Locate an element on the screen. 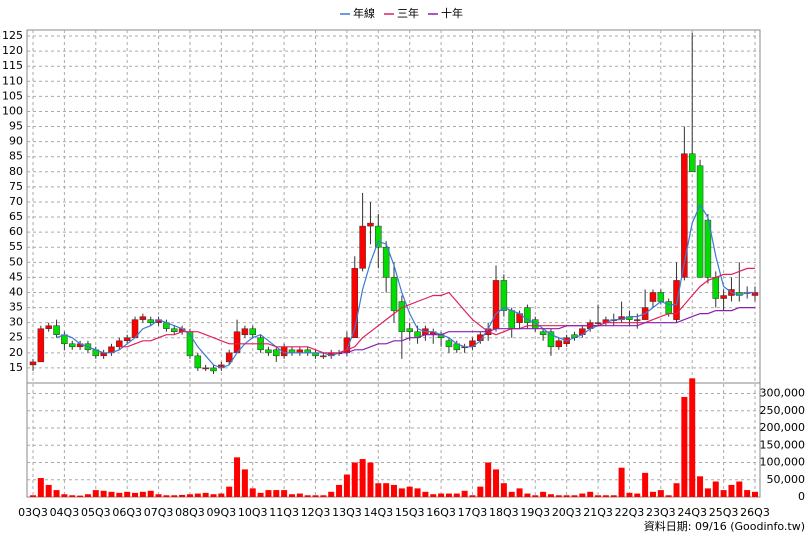 The width and height of the screenshot is (808, 540). y-tick-label: 60 is located at coordinates (16, 231).